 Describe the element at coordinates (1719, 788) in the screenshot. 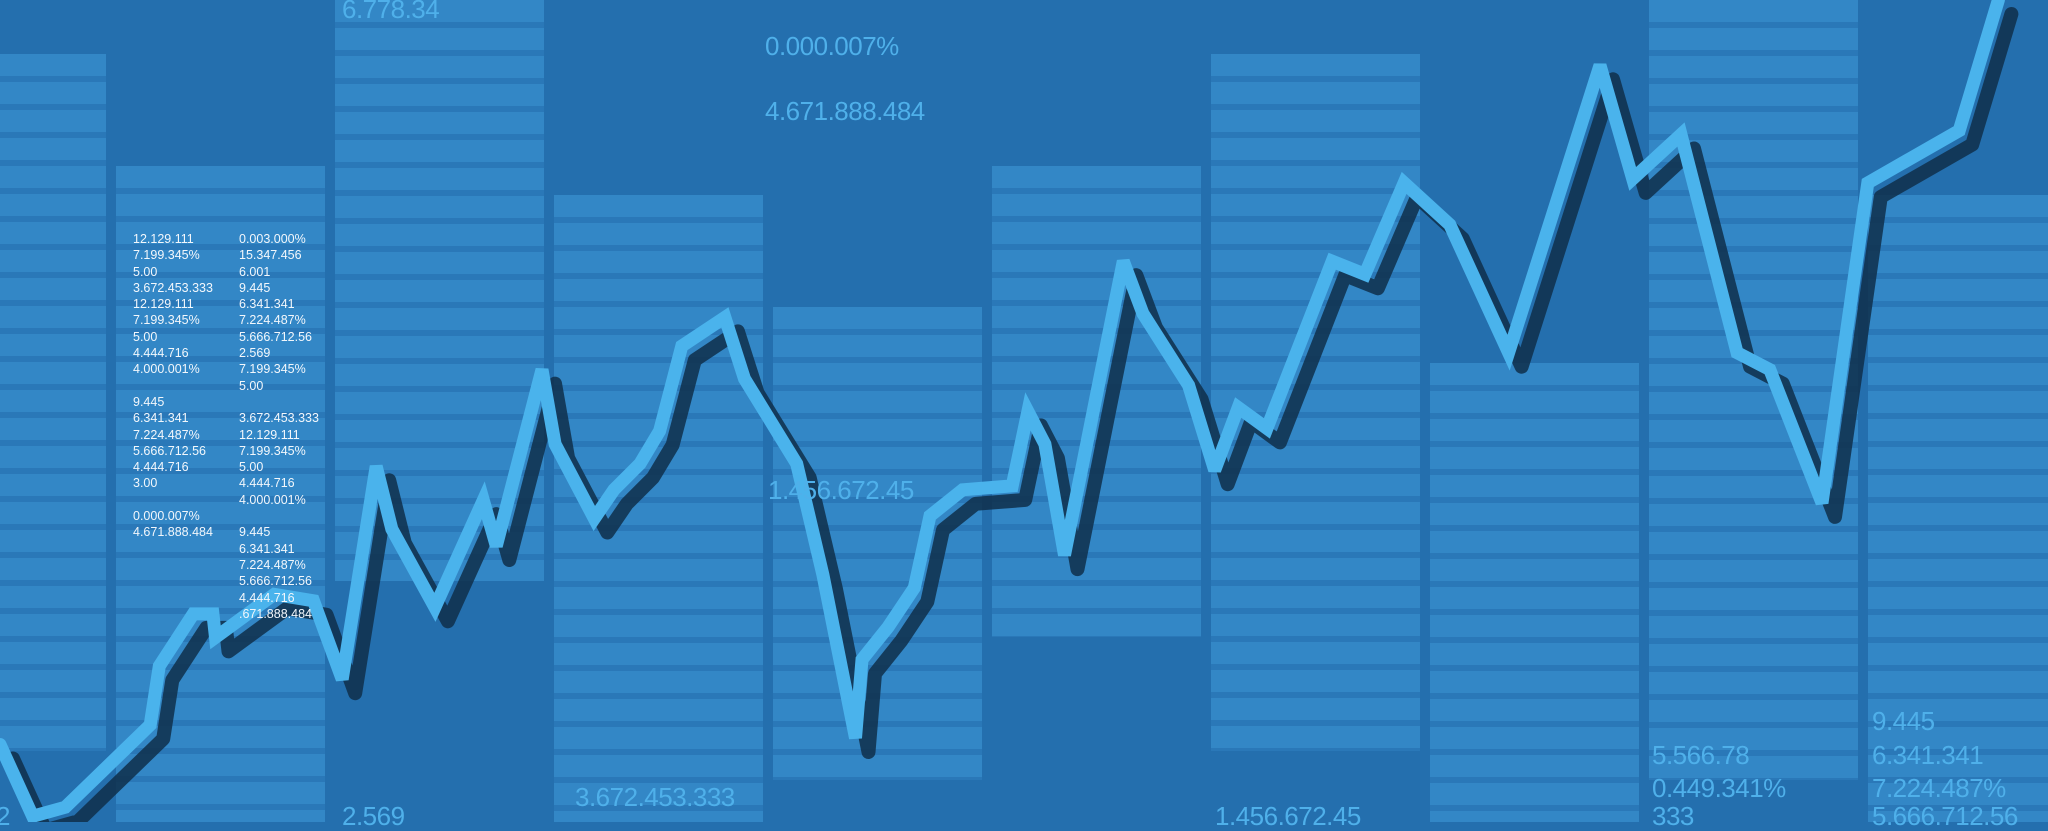

I see `label-right-1b: 0.449.341%` at that location.